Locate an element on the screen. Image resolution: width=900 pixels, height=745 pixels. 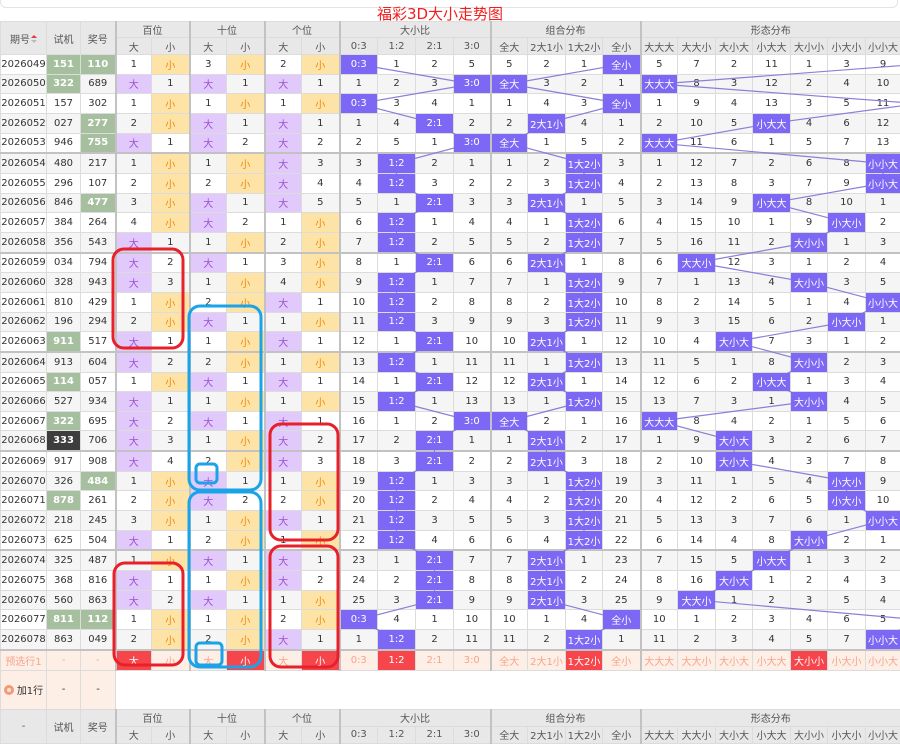
preselect-option: 大小小 is located at coordinates (809, 659).